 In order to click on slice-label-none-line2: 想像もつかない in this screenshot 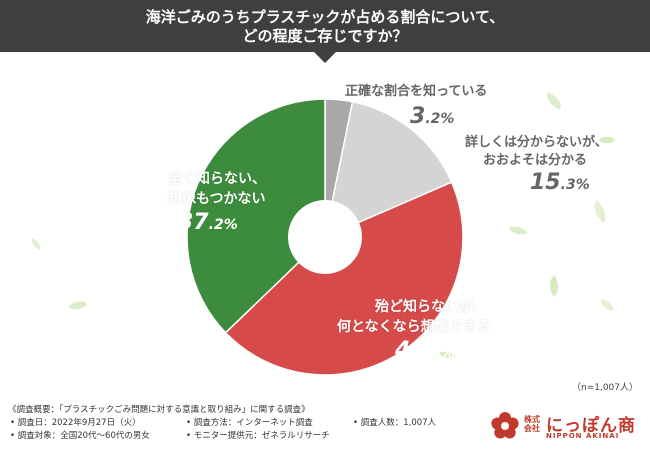, I will do `click(217, 199)`.